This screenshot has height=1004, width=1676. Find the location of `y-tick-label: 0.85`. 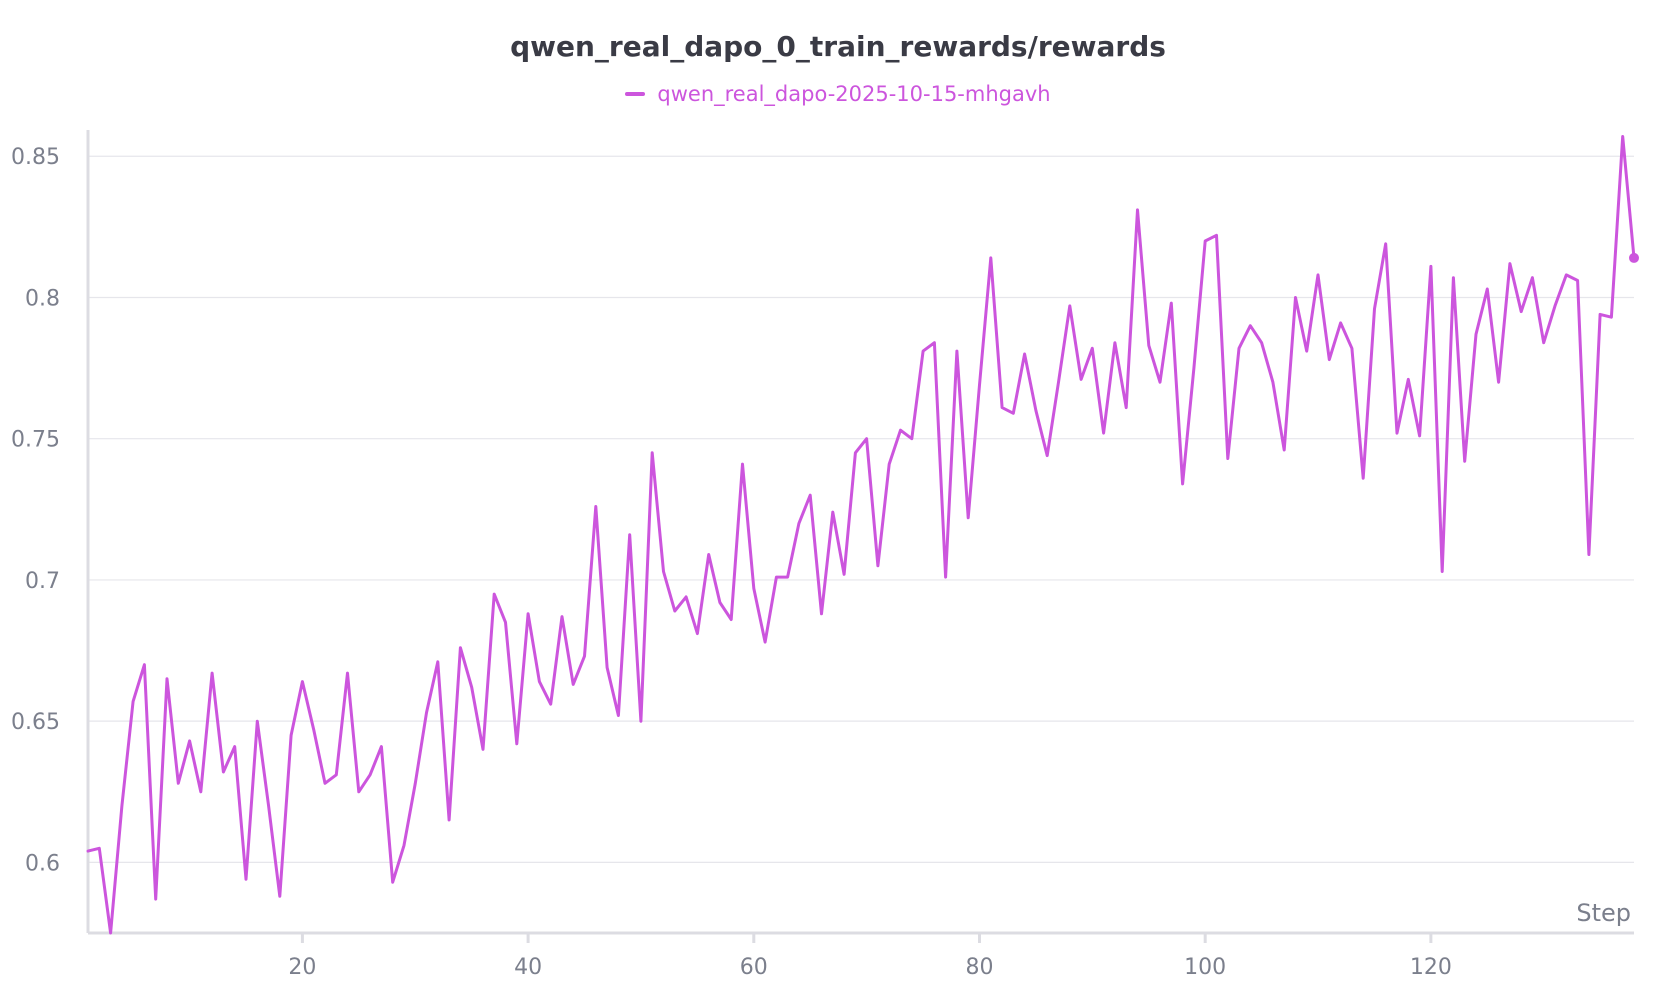

y-tick-label: 0.85 is located at coordinates (35, 157).